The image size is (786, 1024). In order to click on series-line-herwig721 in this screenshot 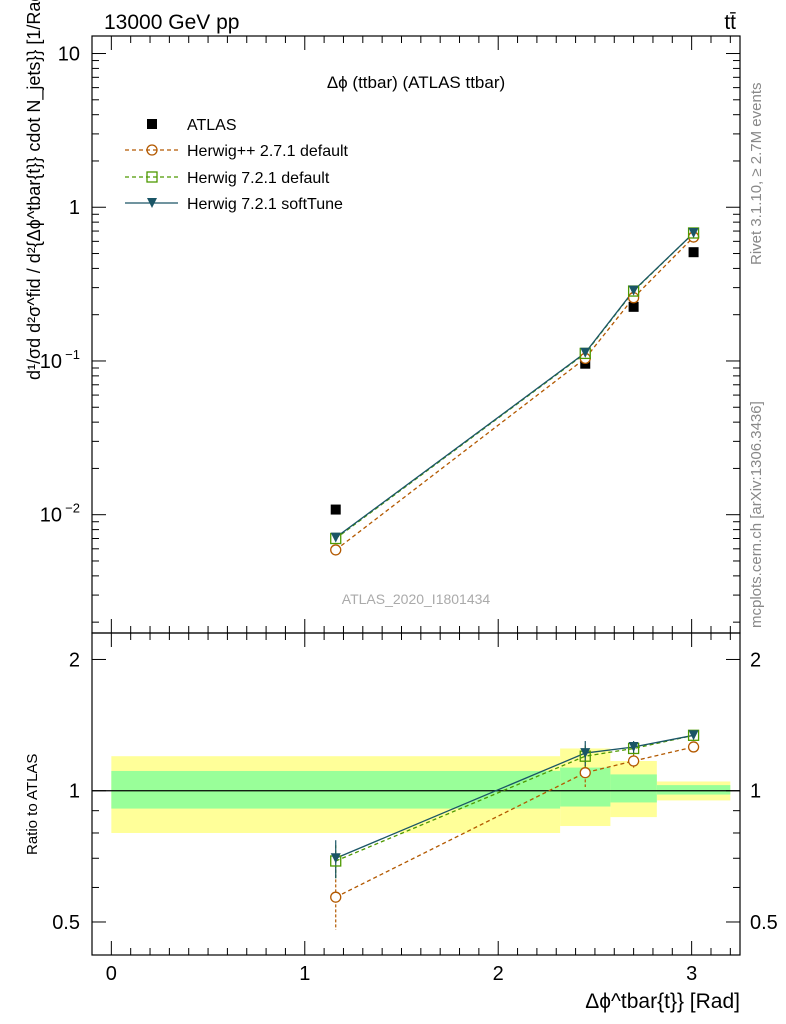, I will do `click(515, 386)`.